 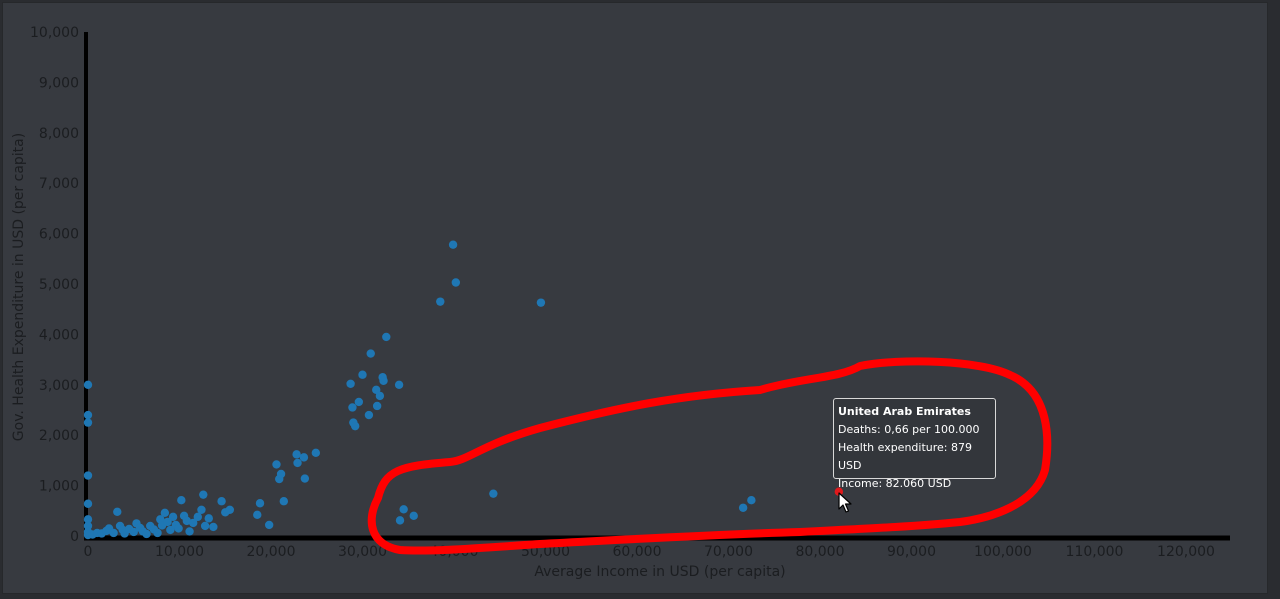 What do you see at coordinates (911, 552) in the screenshot?
I see `x-tick-label: 90,000` at bounding box center [911, 552].